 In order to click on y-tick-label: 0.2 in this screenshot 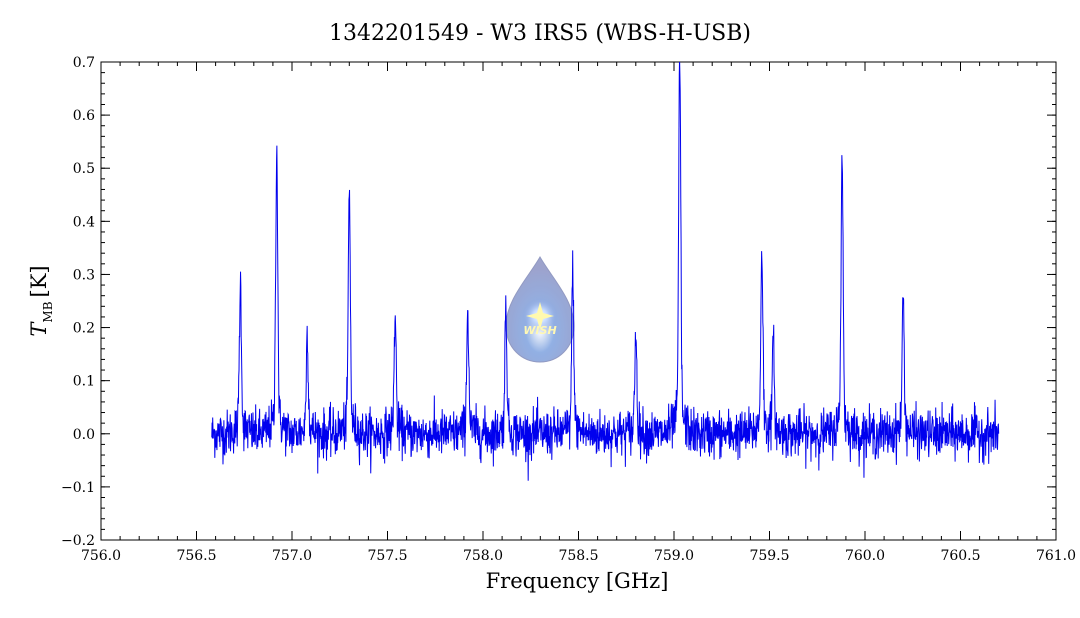, I will do `click(84, 329)`.